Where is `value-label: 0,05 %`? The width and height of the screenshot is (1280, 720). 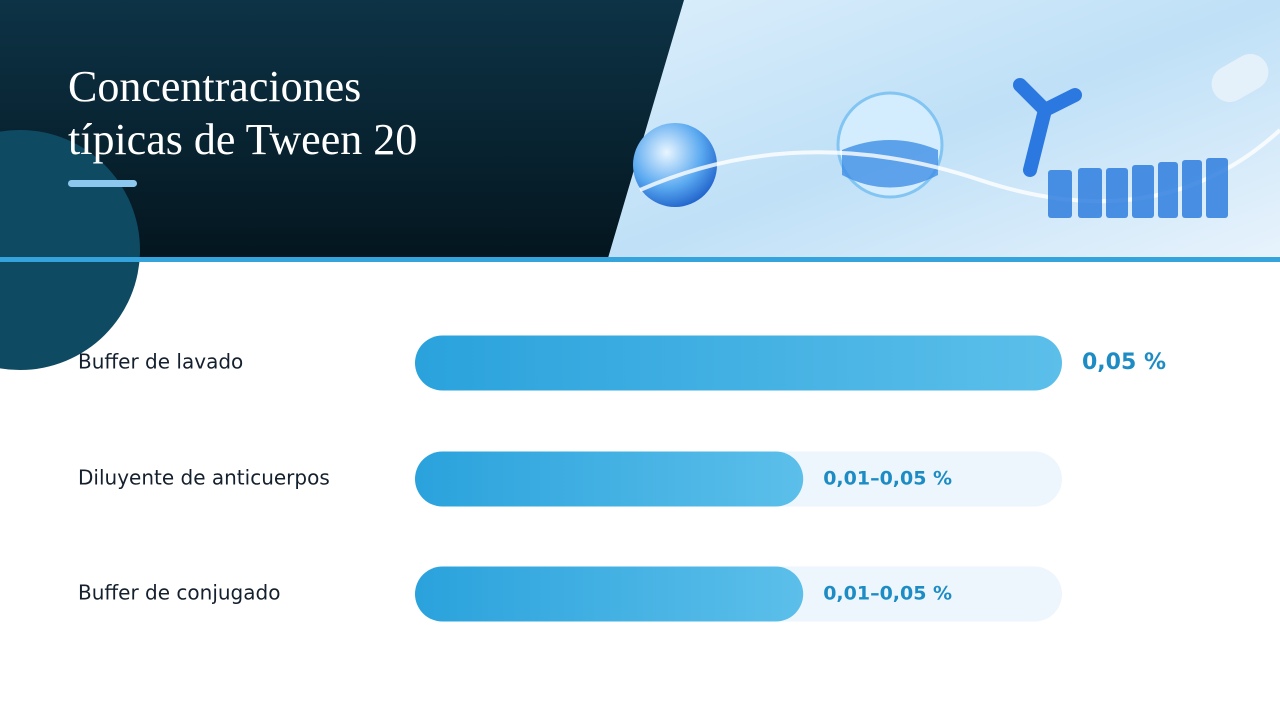
value-label: 0,05 % is located at coordinates (1124, 362).